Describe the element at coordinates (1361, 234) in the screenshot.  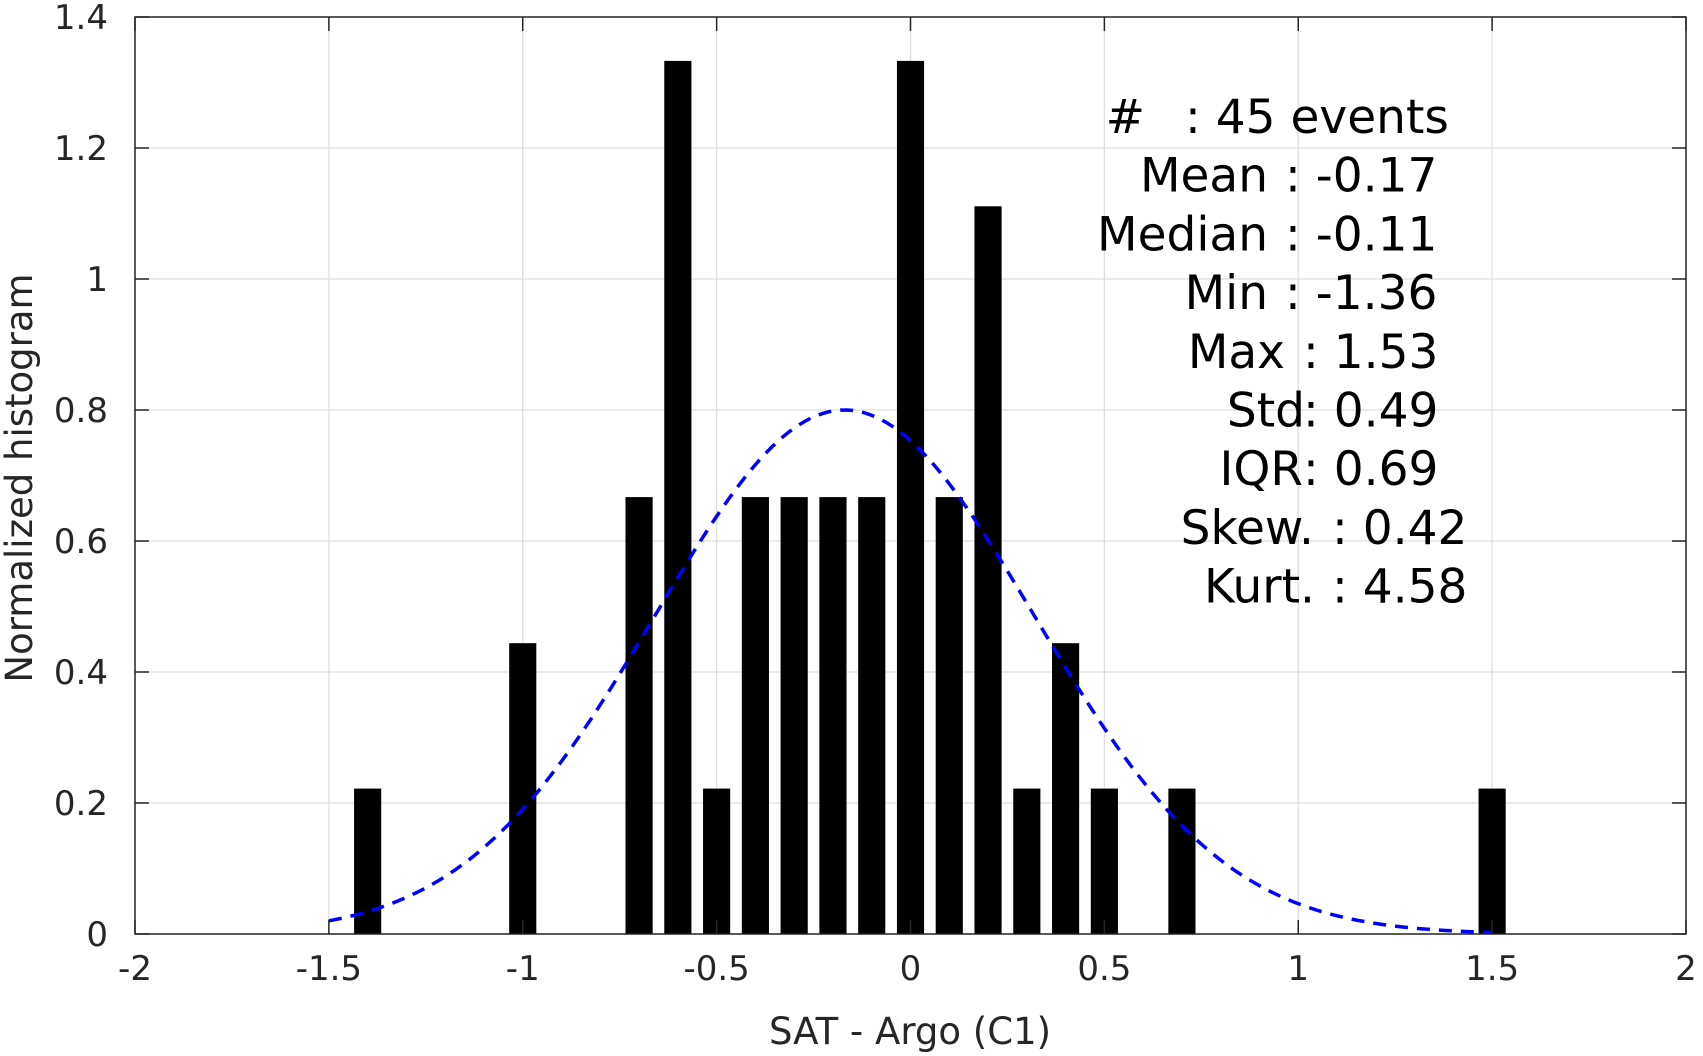
I see `stat-value: : -0.11` at that location.